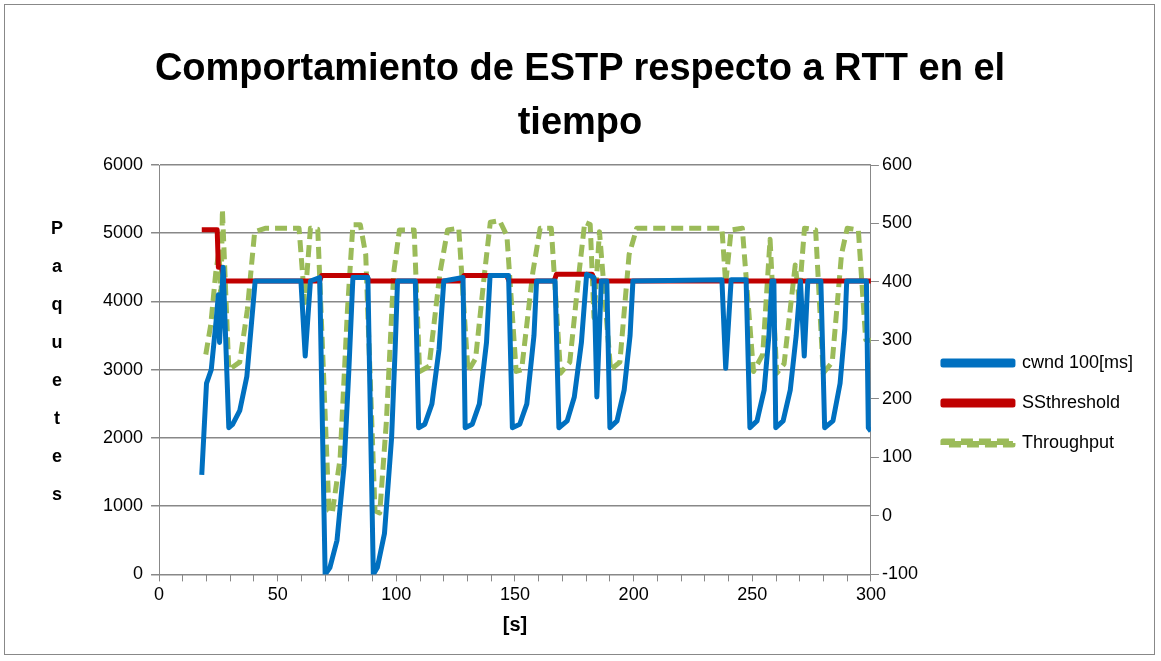 Image resolution: width=1161 pixels, height=661 pixels. Describe the element at coordinates (123, 300) in the screenshot. I see `y-tick-label: 4000` at that location.